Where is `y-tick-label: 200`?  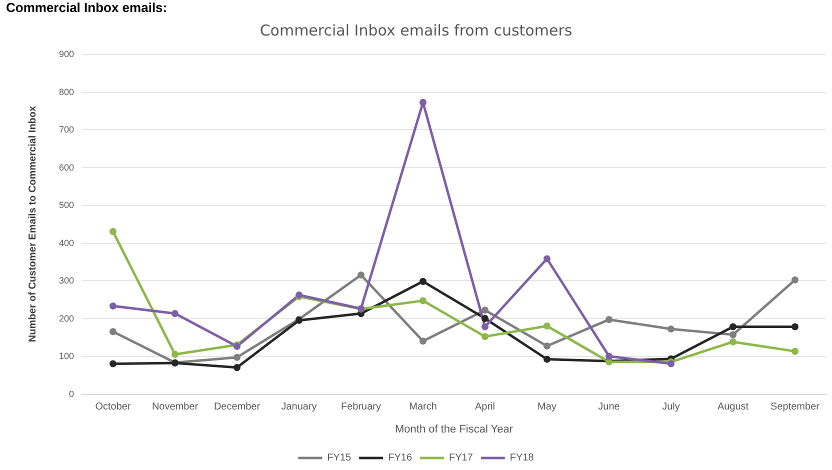 y-tick-label: 200 is located at coordinates (66, 318).